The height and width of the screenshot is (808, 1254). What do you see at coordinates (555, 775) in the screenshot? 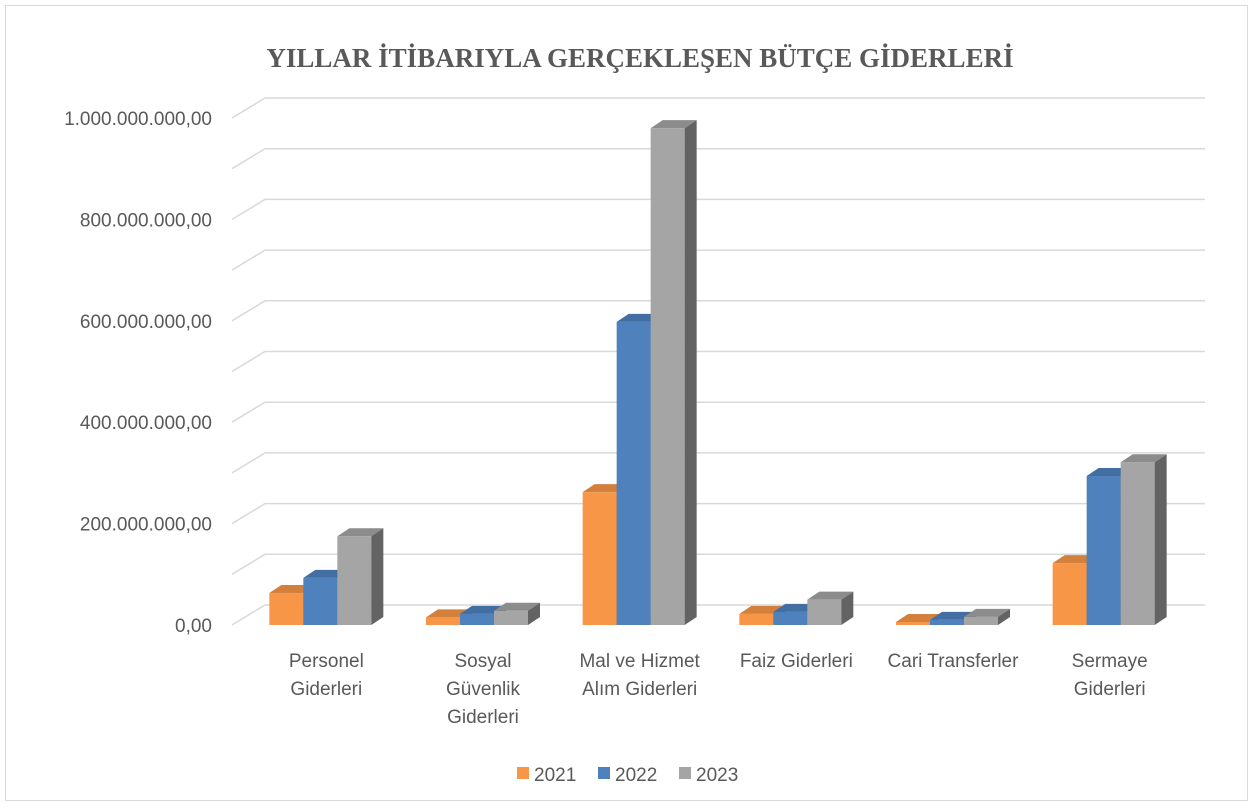
I see `legend-label: 2021` at bounding box center [555, 775].